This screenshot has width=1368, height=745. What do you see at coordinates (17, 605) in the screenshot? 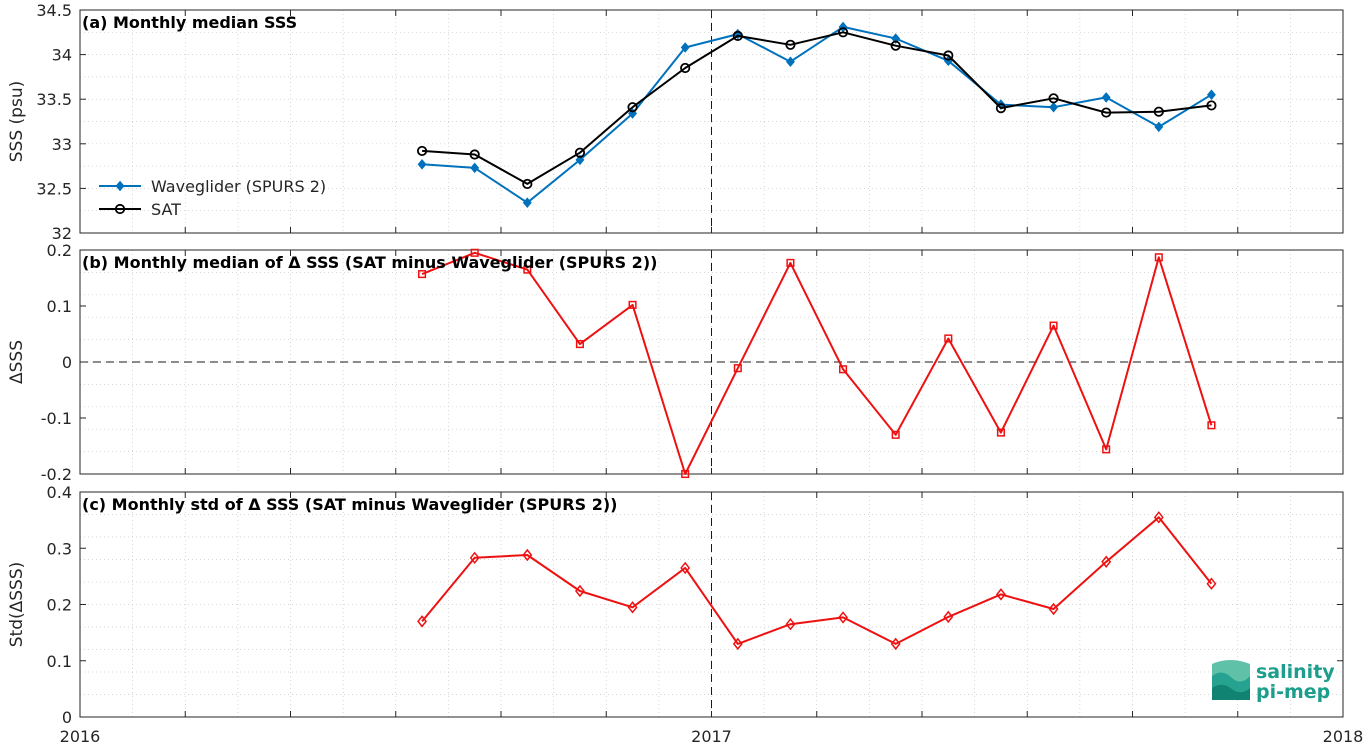
I see `y-axis-label: Std(ΔSSS)` at bounding box center [17, 605].